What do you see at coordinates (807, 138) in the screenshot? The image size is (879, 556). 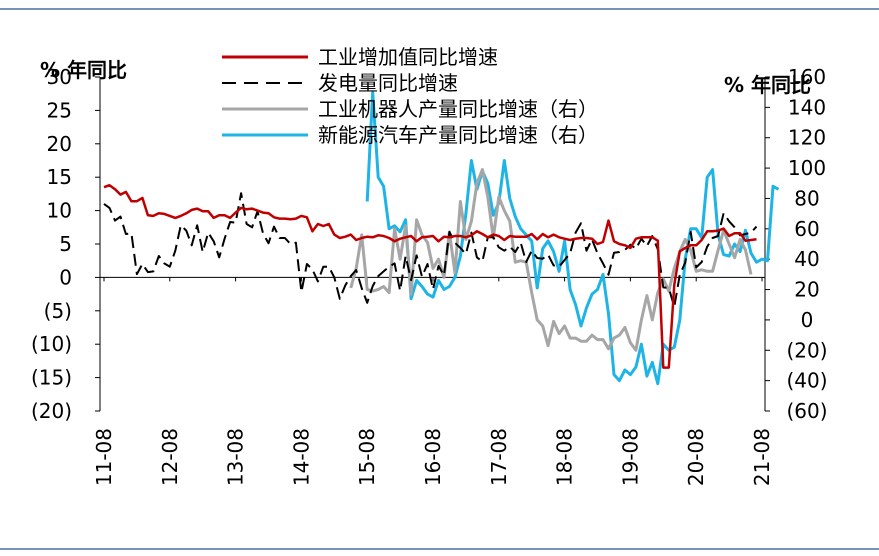 I see `right-tick-label: 120` at bounding box center [807, 138].